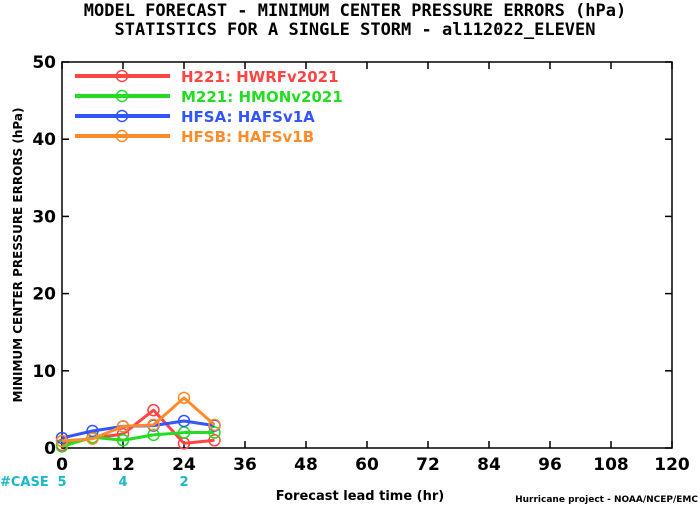 The width and height of the screenshot is (700, 506). Describe the element at coordinates (276, 117) in the screenshot. I see `legend-model-name: HAFSv1A` at that location.